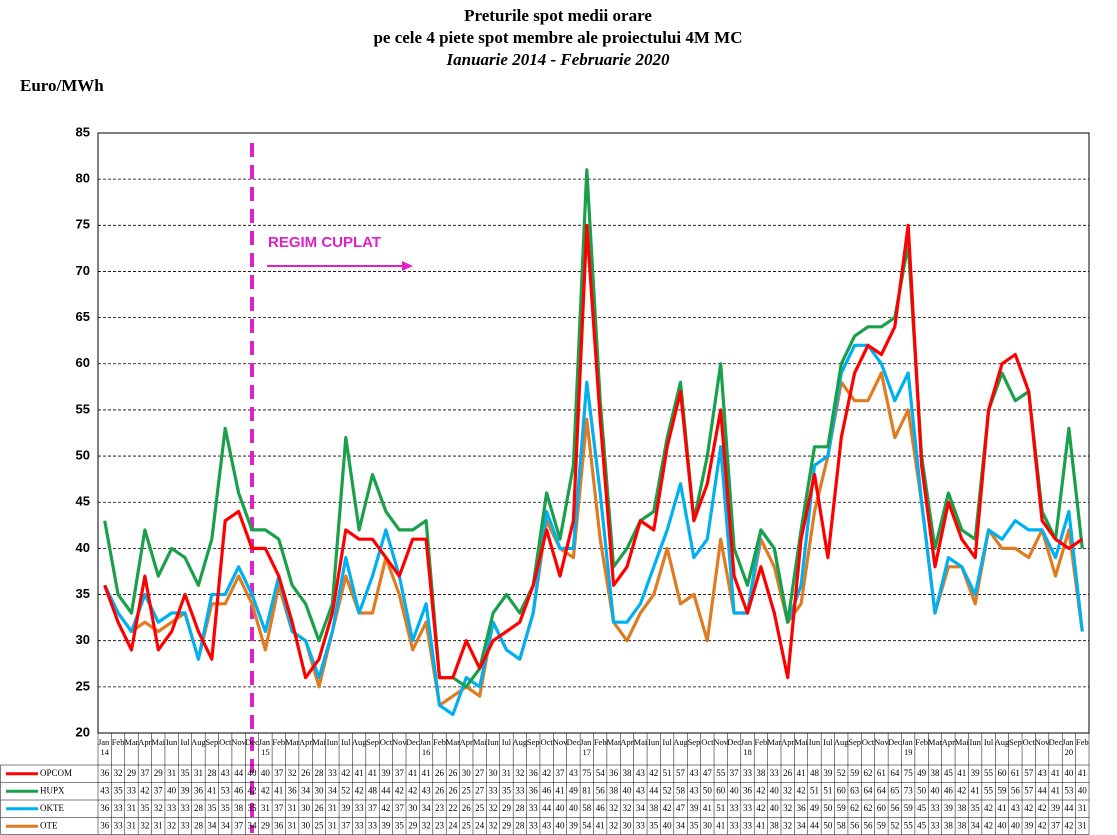  What do you see at coordinates (399, 742) in the screenshot?
I see `x-tick-label: Nov` at bounding box center [399, 742].